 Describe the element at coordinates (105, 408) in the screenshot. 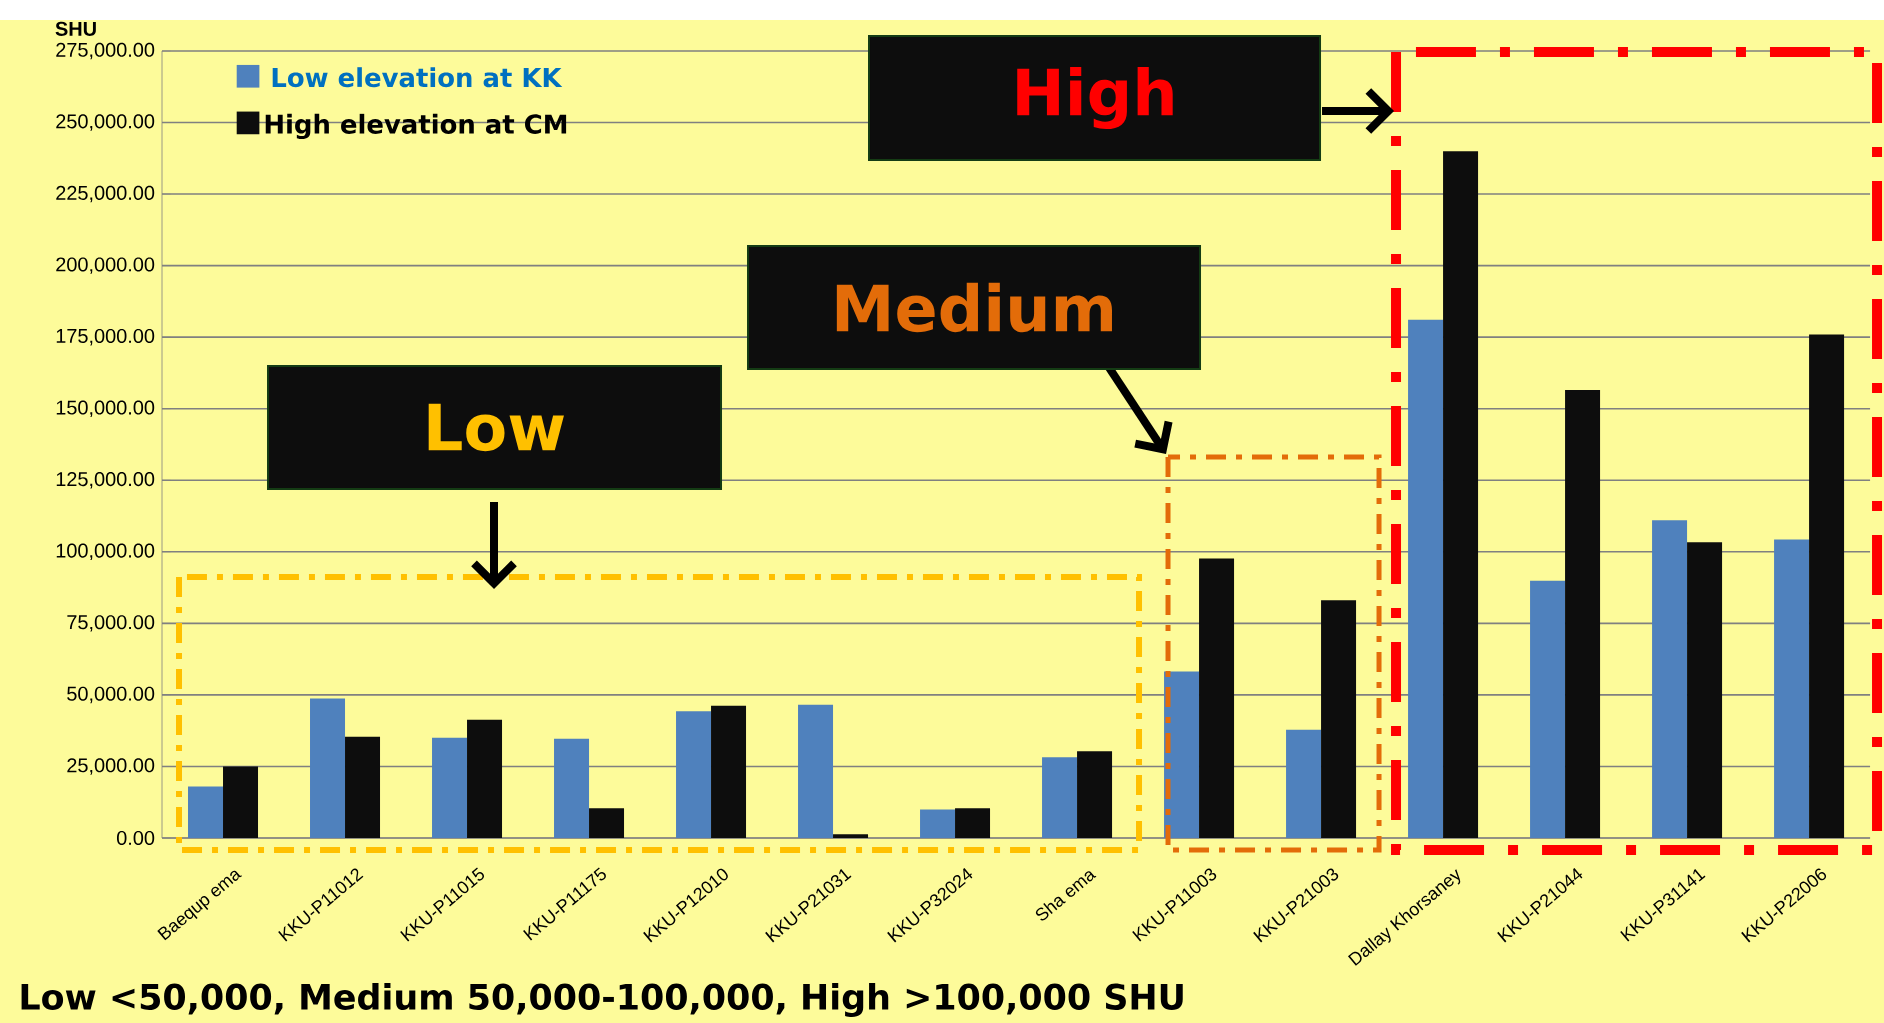

I see `y-tick-label: 150,000.00` at that location.